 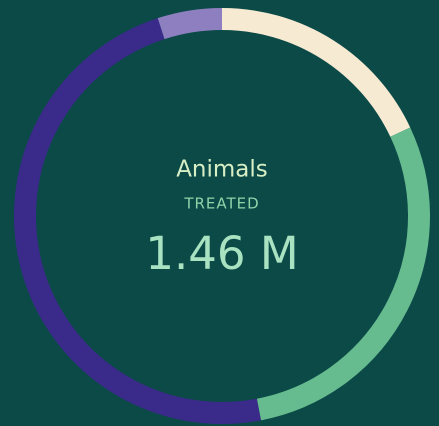 What do you see at coordinates (221, 253) in the screenshot?
I see `center-label: 1.46 M` at bounding box center [221, 253].